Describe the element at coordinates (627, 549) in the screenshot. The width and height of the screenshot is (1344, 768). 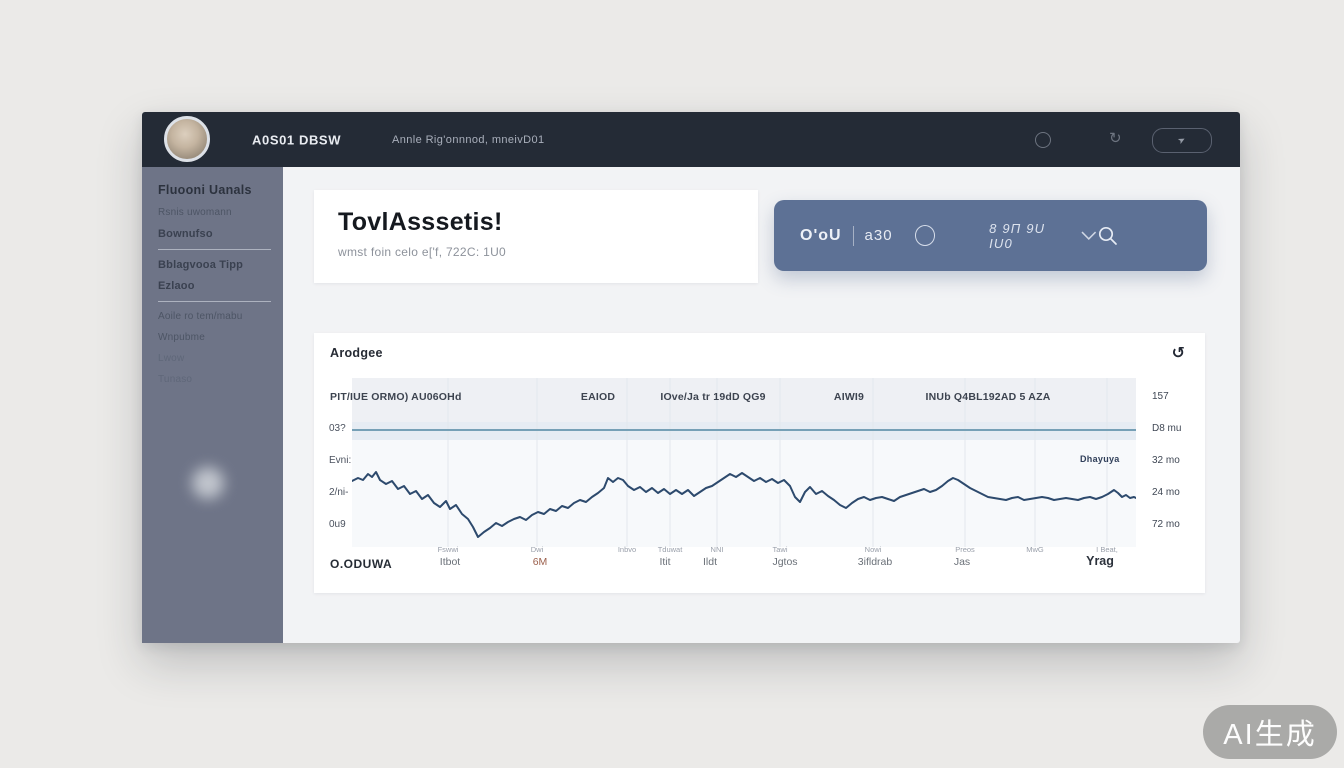
I see `x-tick-label: Inbvo` at that location.